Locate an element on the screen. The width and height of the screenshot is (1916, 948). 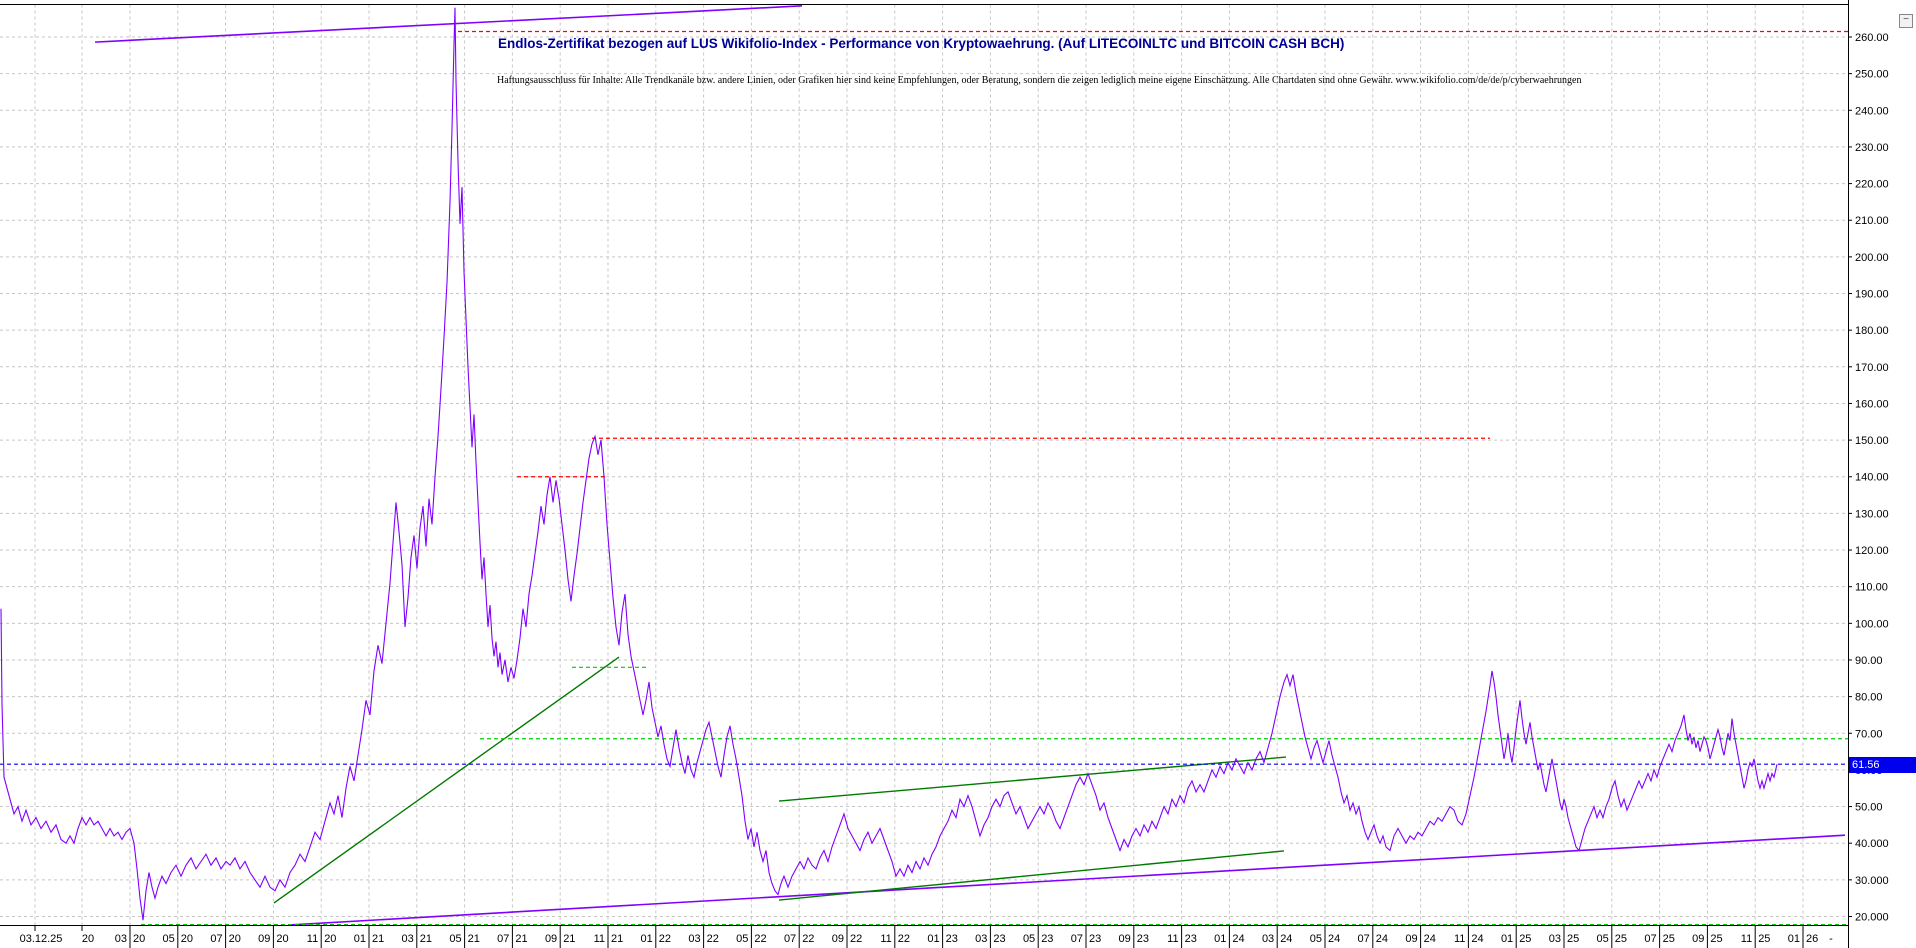
y-tick-label: 170.00 is located at coordinates (1872, 368).